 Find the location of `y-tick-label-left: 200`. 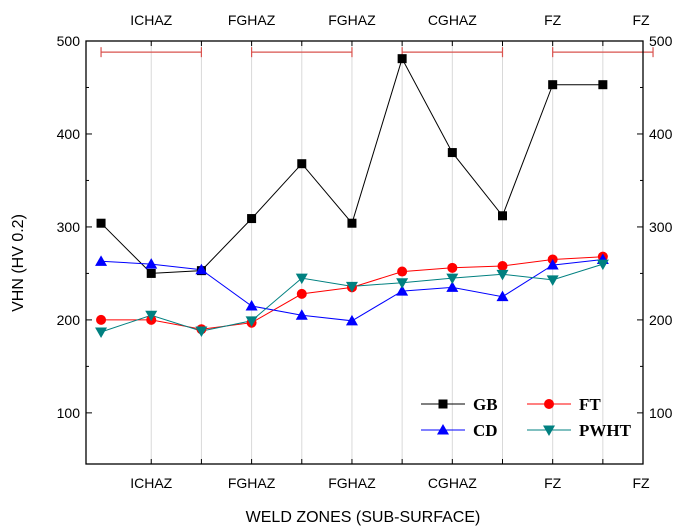

y-tick-label-left: 200 is located at coordinates (69, 320).